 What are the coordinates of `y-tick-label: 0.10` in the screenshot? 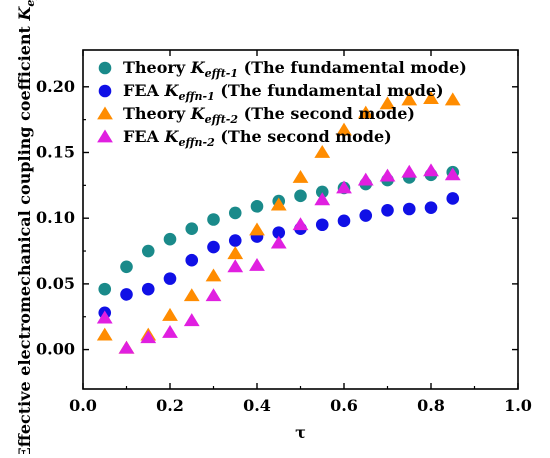 It's located at (55, 217).